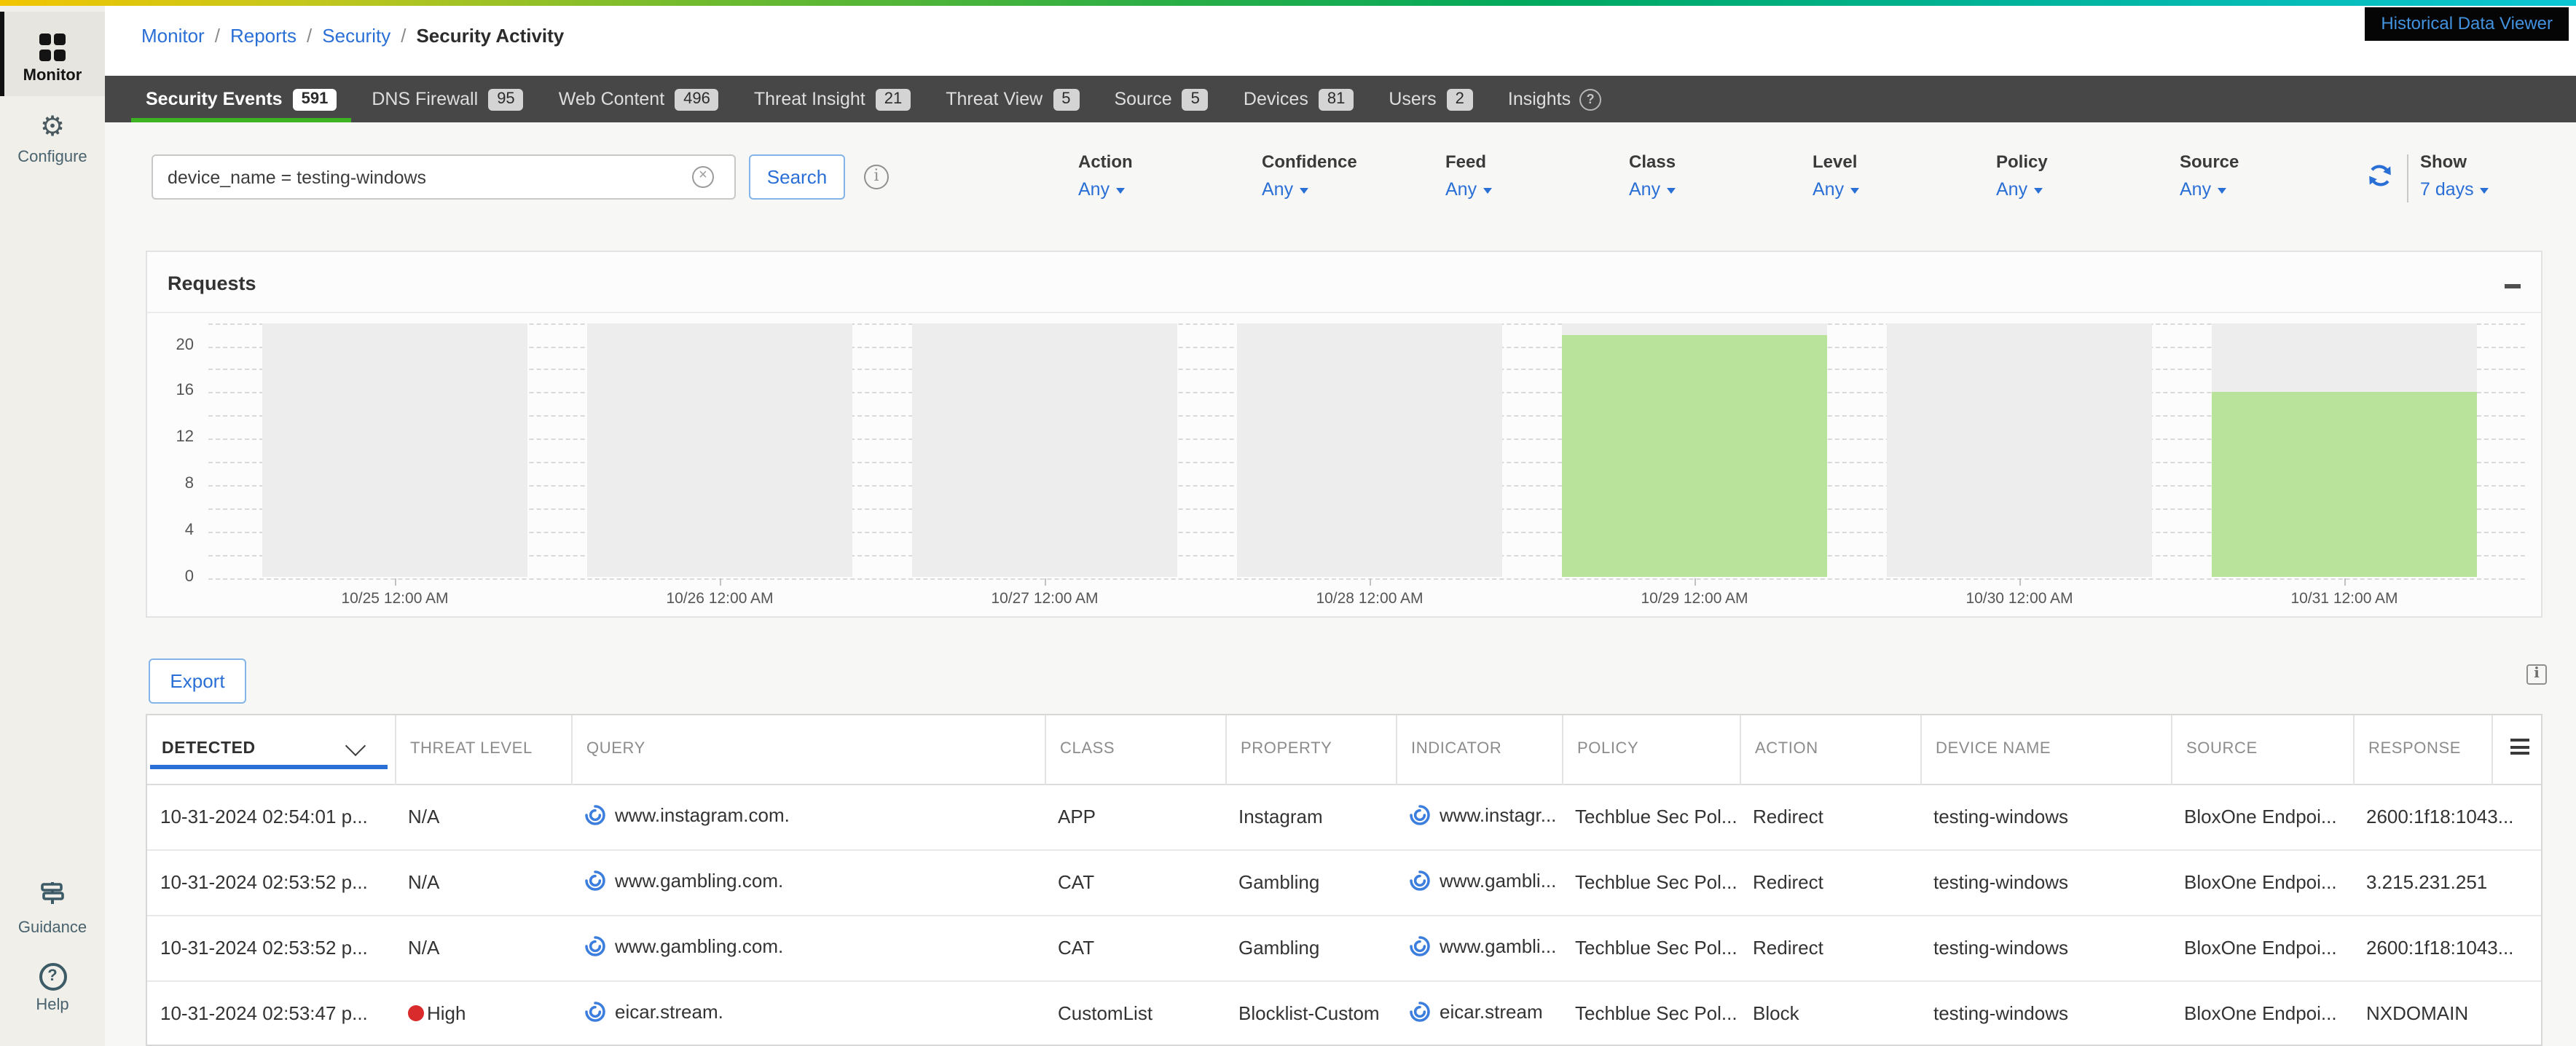 This screenshot has width=2576, height=1046. I want to click on breadcrumb-link: Security, so click(356, 36).